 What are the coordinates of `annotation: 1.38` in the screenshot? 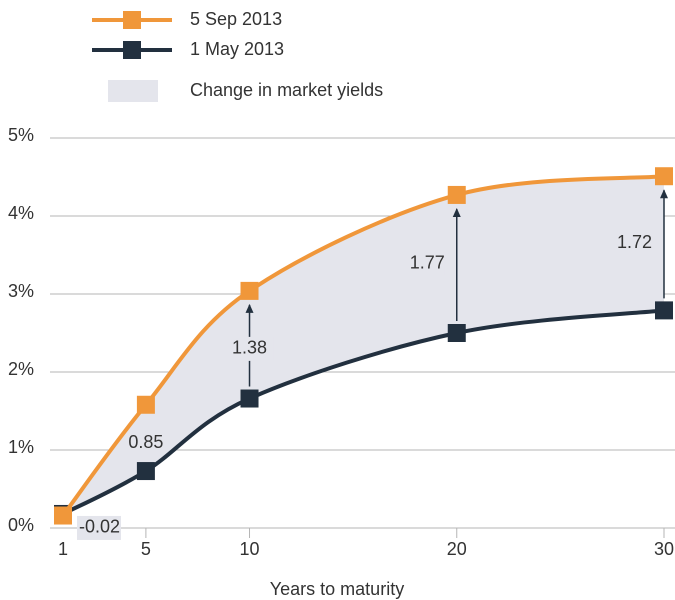 It's located at (249, 348).